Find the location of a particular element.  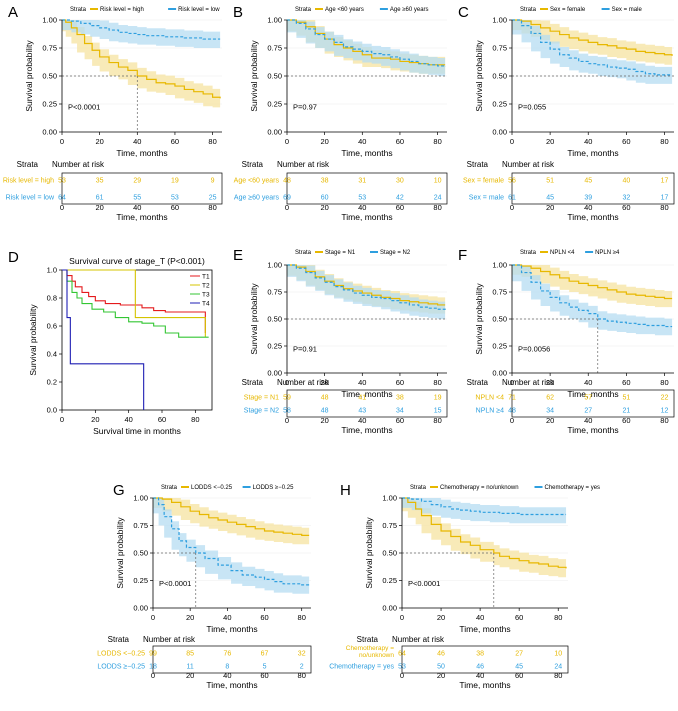

legend: Strata NPLN <4 NPLN ≥4 is located at coordinates (570, 253).